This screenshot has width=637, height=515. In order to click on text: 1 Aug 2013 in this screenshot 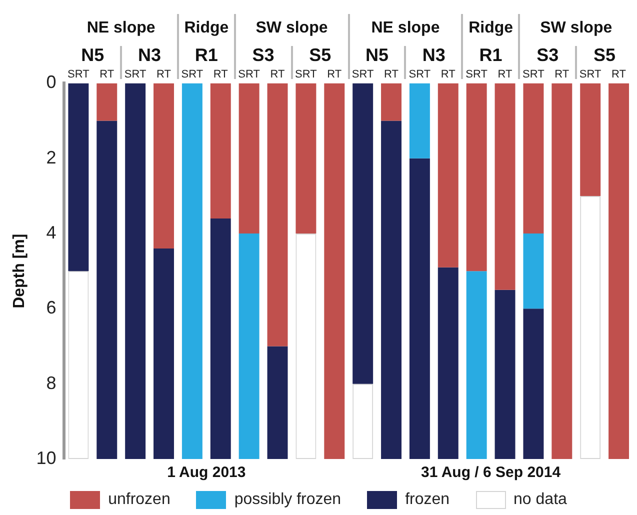, I will do `click(206, 473)`.